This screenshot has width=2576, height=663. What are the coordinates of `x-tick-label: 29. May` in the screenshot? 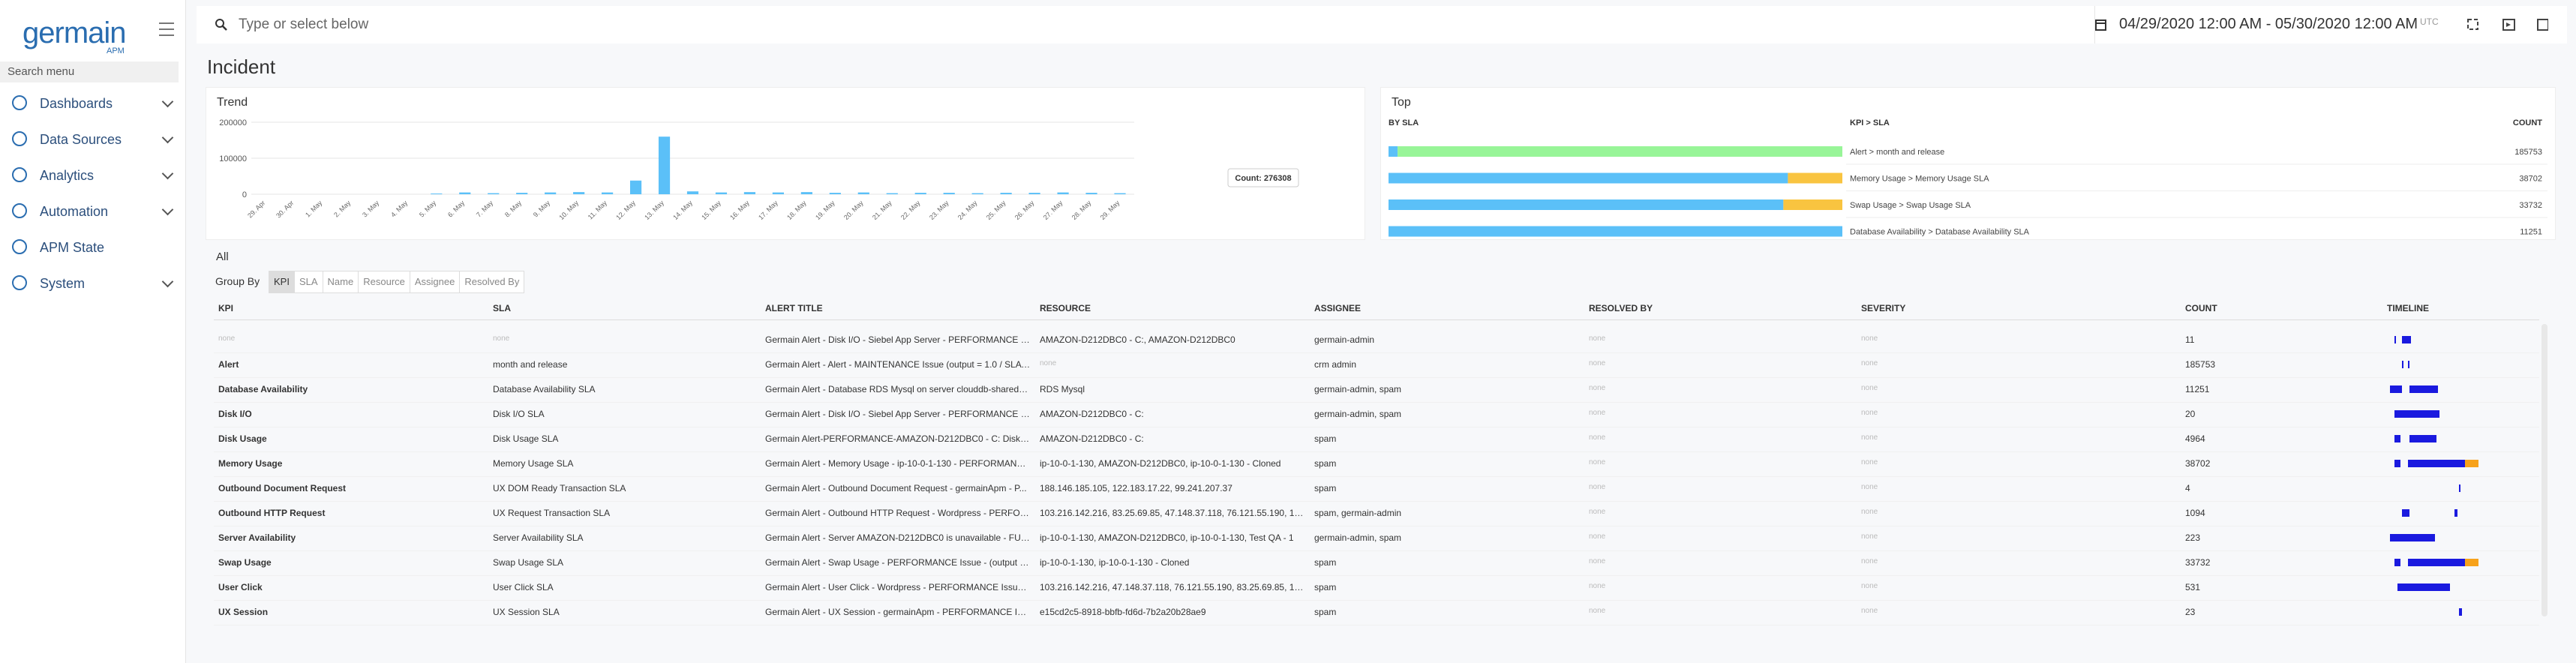 It's located at (1110, 210).